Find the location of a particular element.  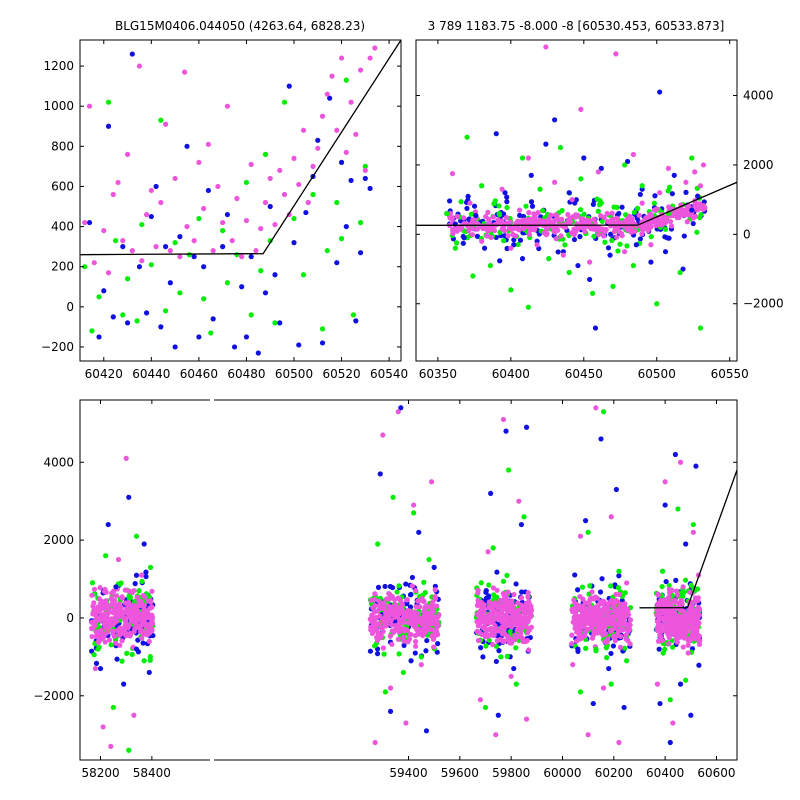

plot-area is located at coordinates (576, 187).